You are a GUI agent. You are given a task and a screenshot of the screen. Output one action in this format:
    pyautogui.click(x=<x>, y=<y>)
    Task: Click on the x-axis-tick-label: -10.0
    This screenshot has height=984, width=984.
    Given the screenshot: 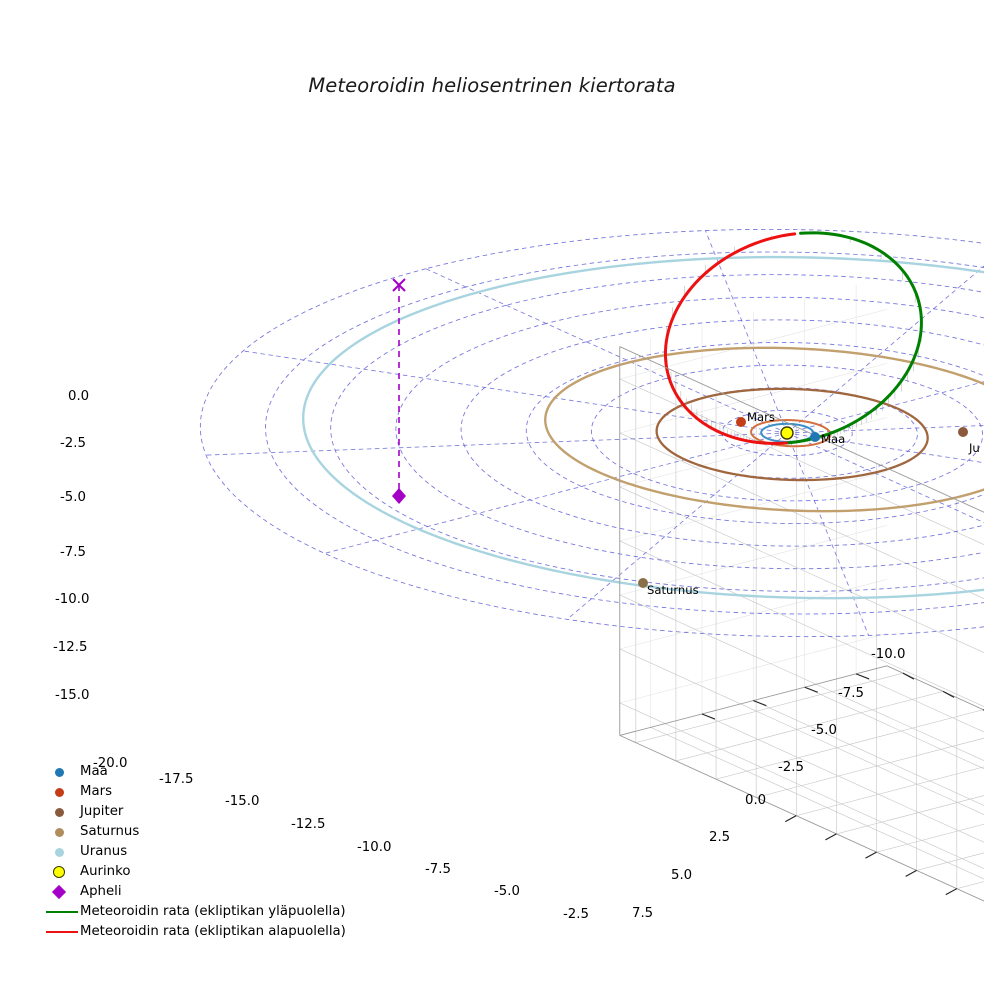 What is the action you would take?
    pyautogui.click(x=374, y=847)
    